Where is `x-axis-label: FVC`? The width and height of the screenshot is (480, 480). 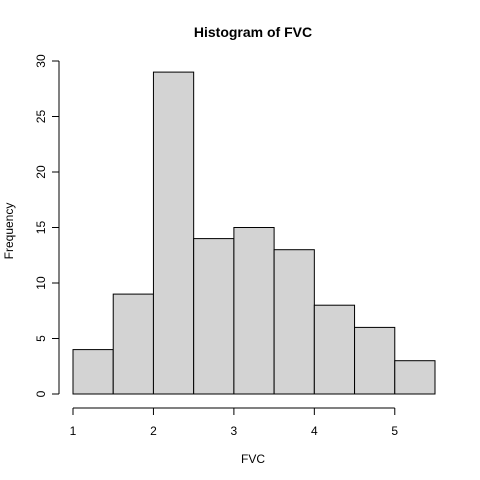
x-axis-label: FVC is located at coordinates (253, 459).